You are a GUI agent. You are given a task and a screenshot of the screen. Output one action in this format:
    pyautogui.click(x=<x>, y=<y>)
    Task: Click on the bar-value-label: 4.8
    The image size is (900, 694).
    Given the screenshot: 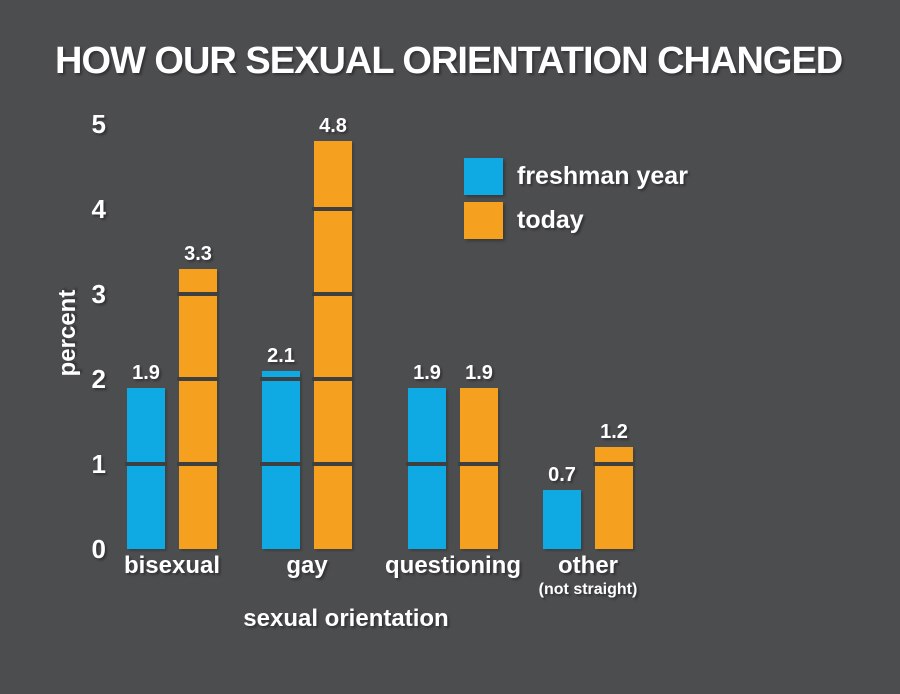 What is the action you would take?
    pyautogui.click(x=333, y=126)
    